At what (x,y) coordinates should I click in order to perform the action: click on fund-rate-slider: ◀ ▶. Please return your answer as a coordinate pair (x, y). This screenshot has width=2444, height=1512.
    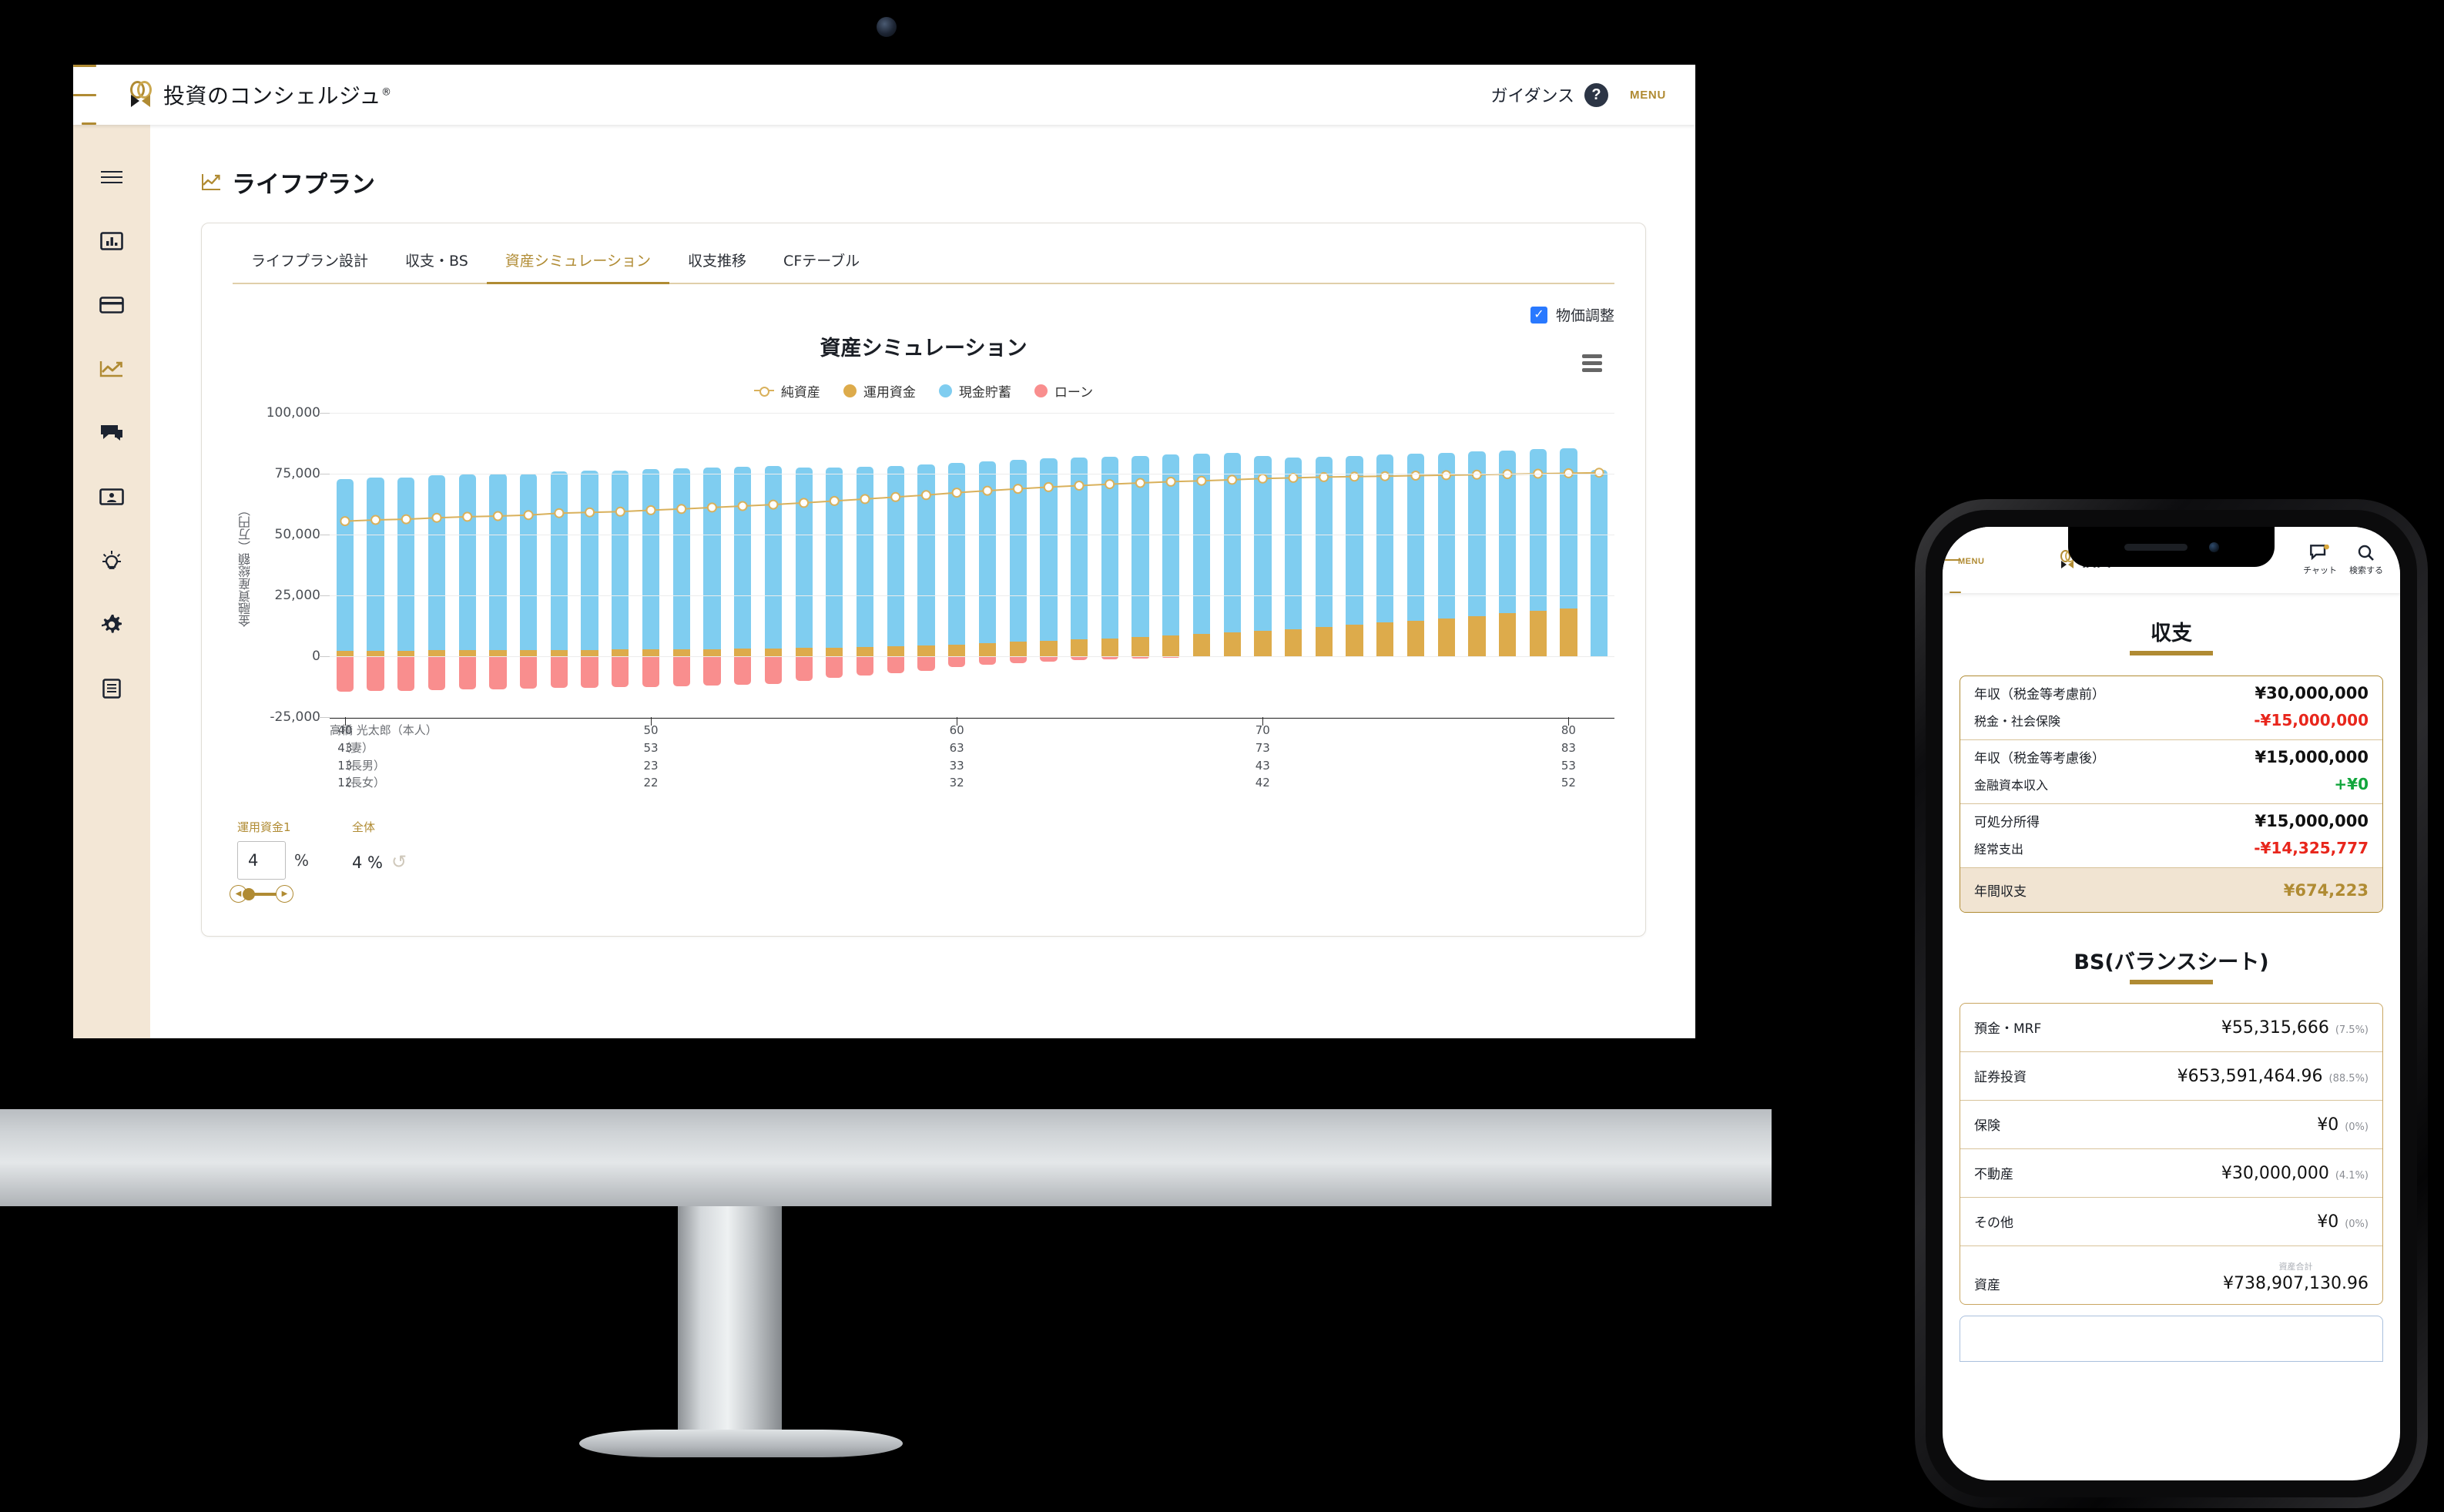
    Looking at the image, I should click on (261, 895).